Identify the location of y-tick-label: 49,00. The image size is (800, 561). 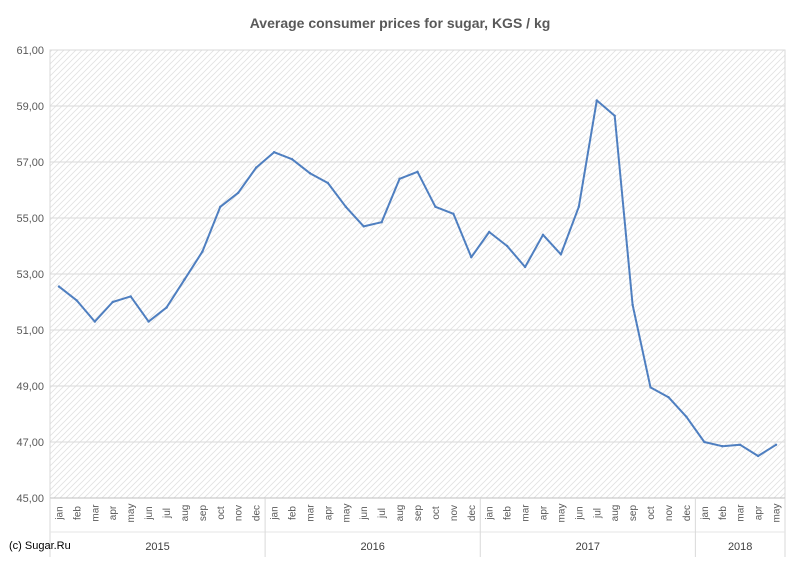
(30, 387).